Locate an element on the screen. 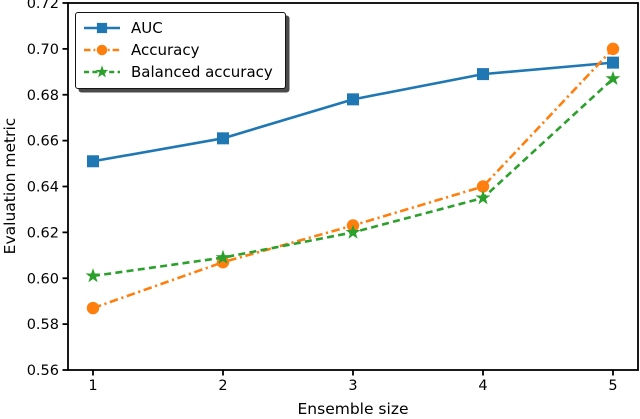 Image resolution: width=640 pixels, height=419 pixels. legend-item-auc: AUC is located at coordinates (178, 28).